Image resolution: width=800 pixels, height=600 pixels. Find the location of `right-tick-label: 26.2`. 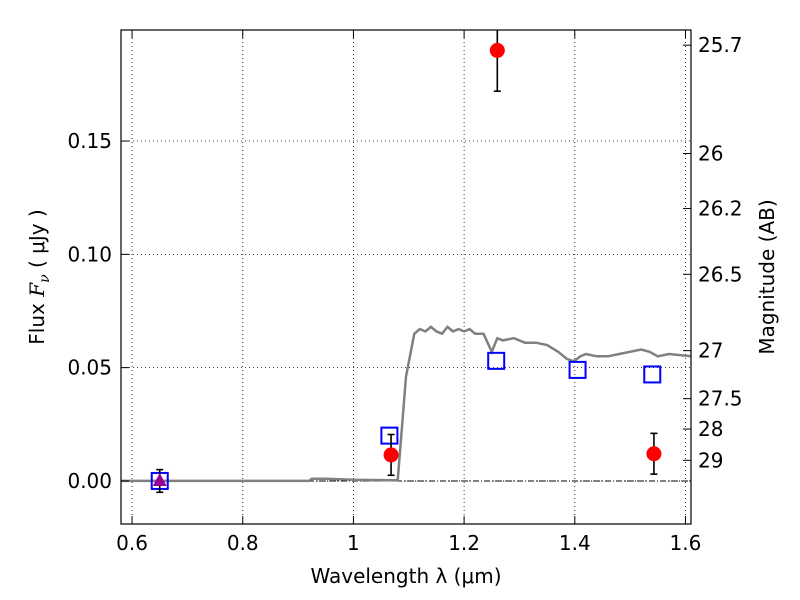

right-tick-label: 26.2 is located at coordinates (720, 209).